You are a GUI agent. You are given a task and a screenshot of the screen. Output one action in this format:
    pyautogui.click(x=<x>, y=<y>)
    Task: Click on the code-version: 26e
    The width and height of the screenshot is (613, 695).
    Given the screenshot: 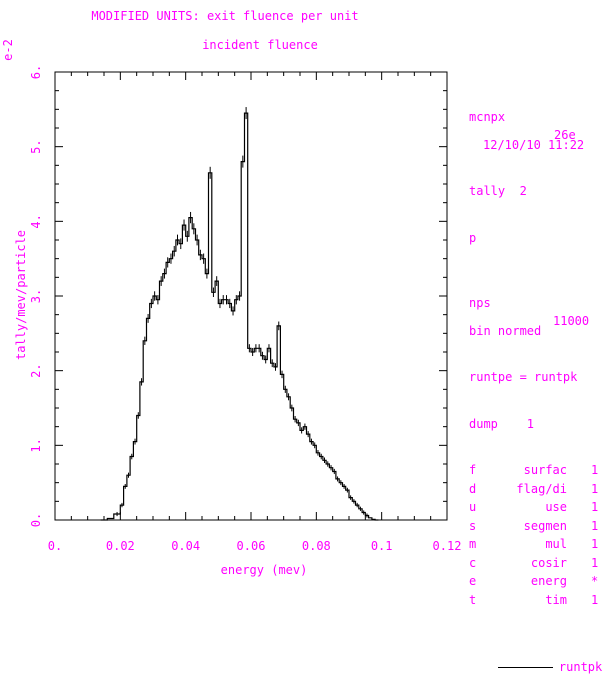 What is the action you would take?
    pyautogui.click(x=565, y=135)
    